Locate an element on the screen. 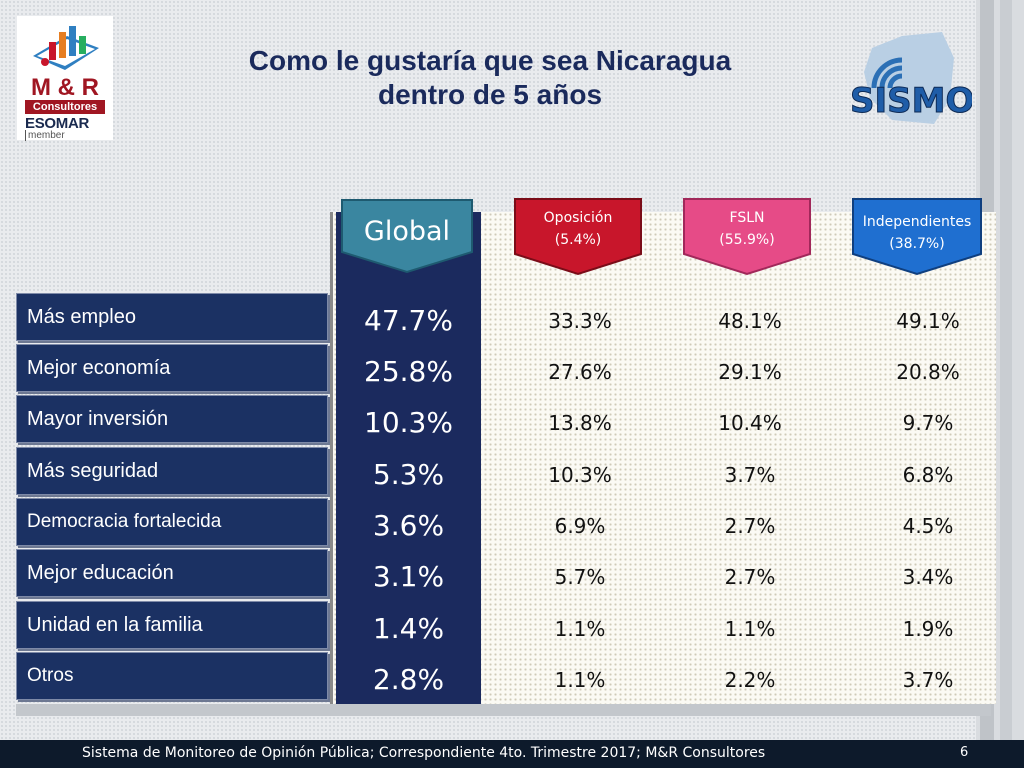  header-fsln: FSLN (55.9%) is located at coordinates (747, 236).